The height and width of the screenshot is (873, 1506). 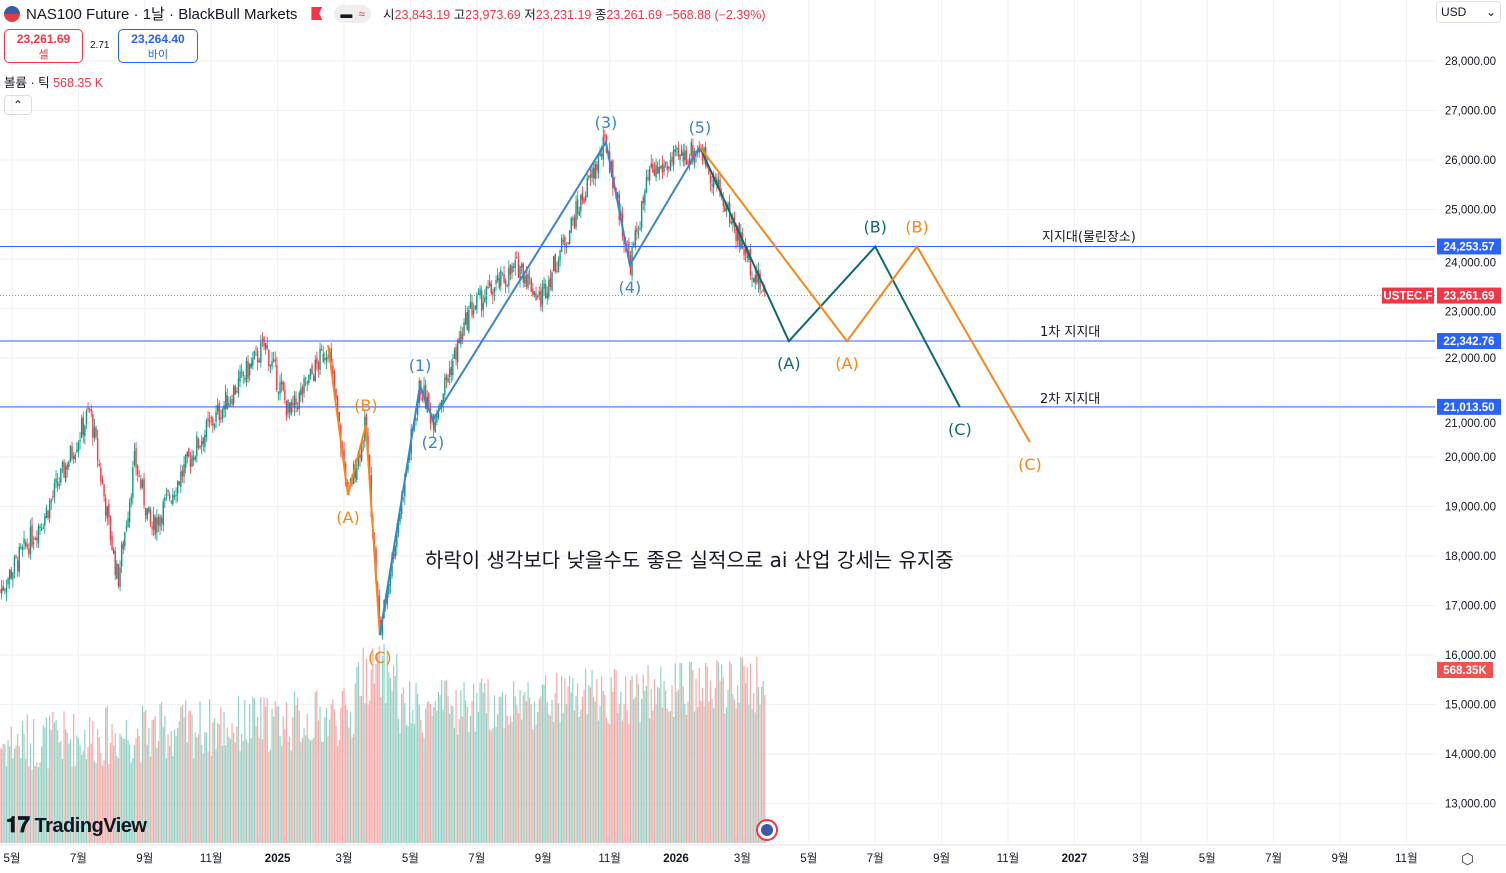 I want to click on zone-label-1: 1차 지지대, so click(x=1070, y=332).